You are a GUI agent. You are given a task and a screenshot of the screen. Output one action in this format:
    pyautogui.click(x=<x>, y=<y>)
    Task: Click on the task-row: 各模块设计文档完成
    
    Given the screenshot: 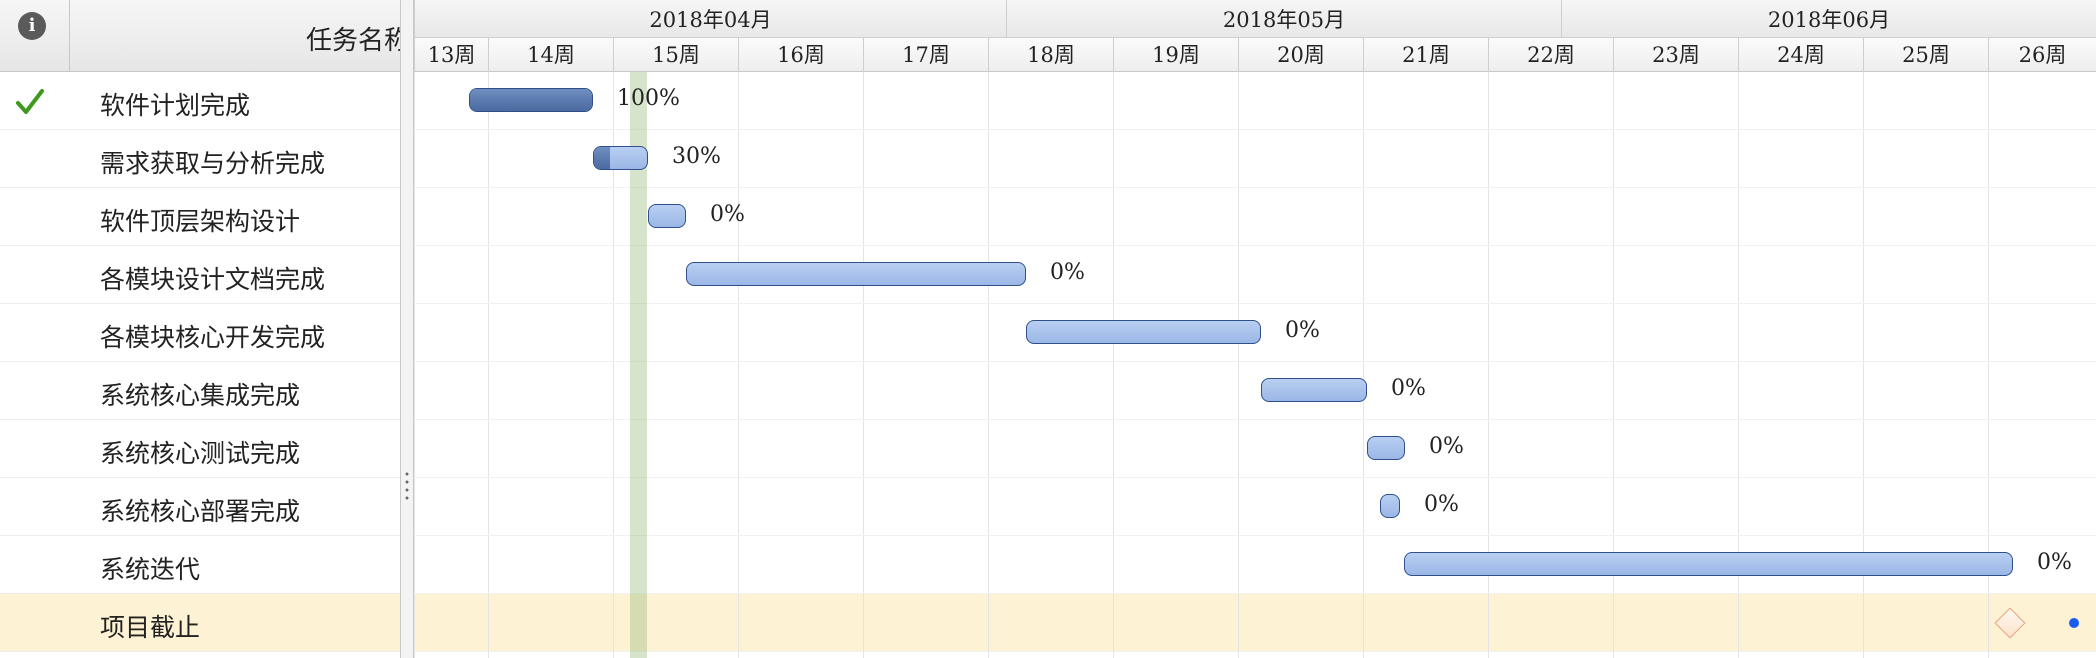 What is the action you would take?
    pyautogui.click(x=200, y=275)
    